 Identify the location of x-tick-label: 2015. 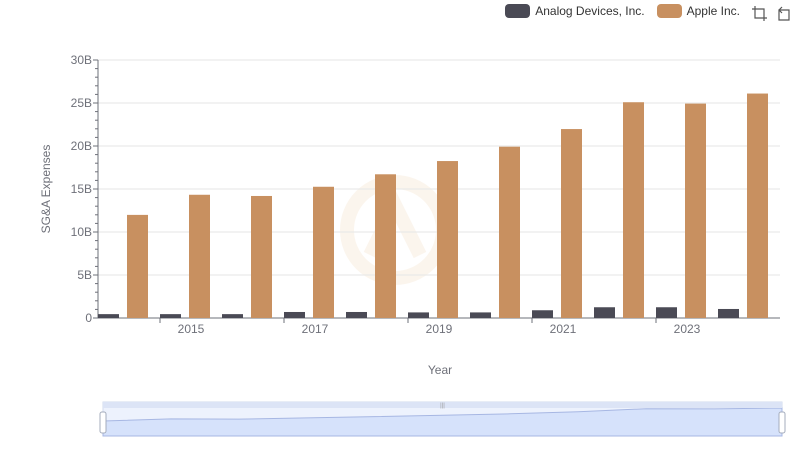
(191, 329).